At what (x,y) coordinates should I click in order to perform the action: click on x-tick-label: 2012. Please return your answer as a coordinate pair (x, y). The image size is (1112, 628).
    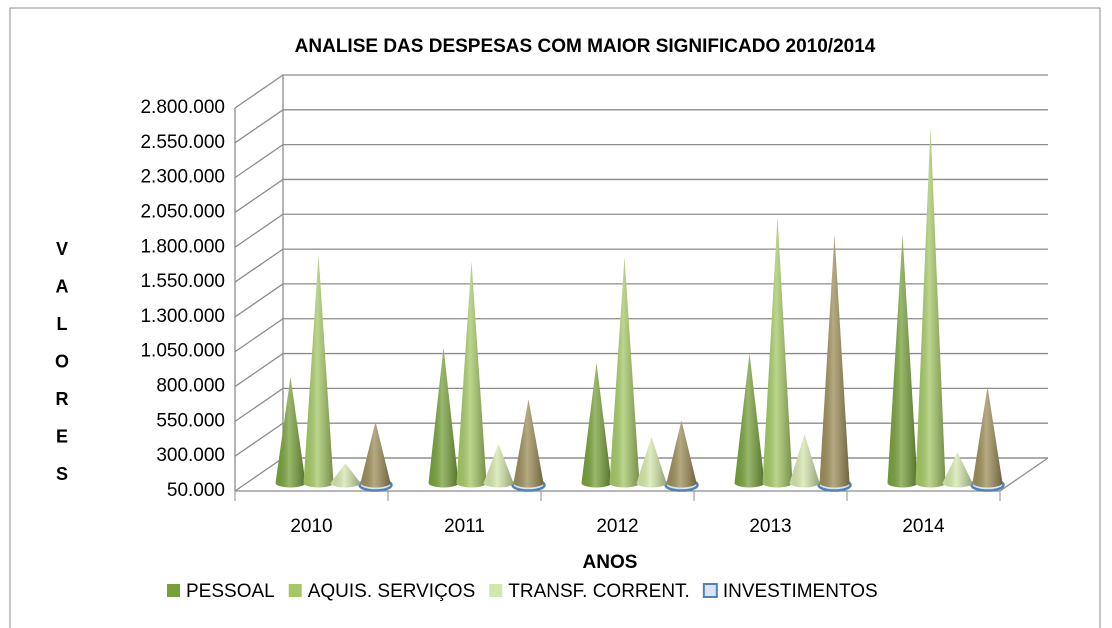
    Looking at the image, I should click on (617, 526).